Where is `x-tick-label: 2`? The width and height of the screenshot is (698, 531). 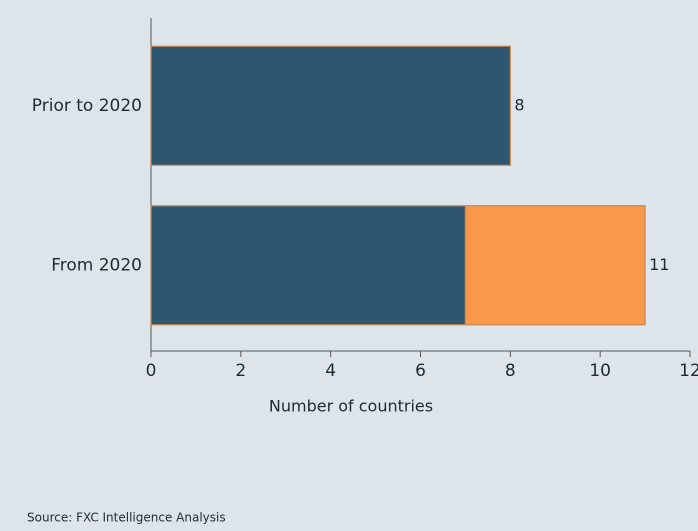 x-tick-label: 2 is located at coordinates (240, 371).